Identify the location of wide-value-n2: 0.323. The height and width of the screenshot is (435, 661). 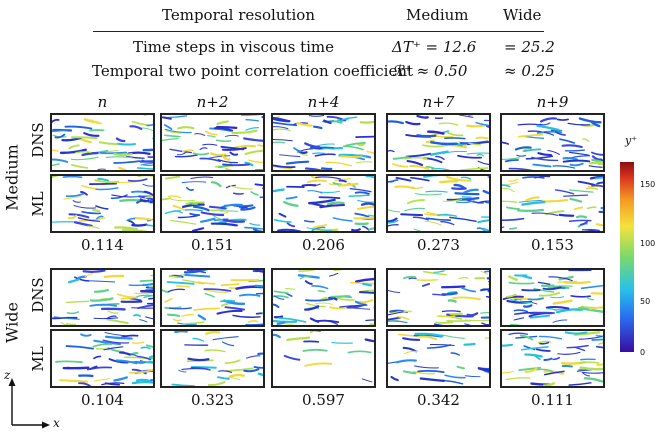
(212, 400).